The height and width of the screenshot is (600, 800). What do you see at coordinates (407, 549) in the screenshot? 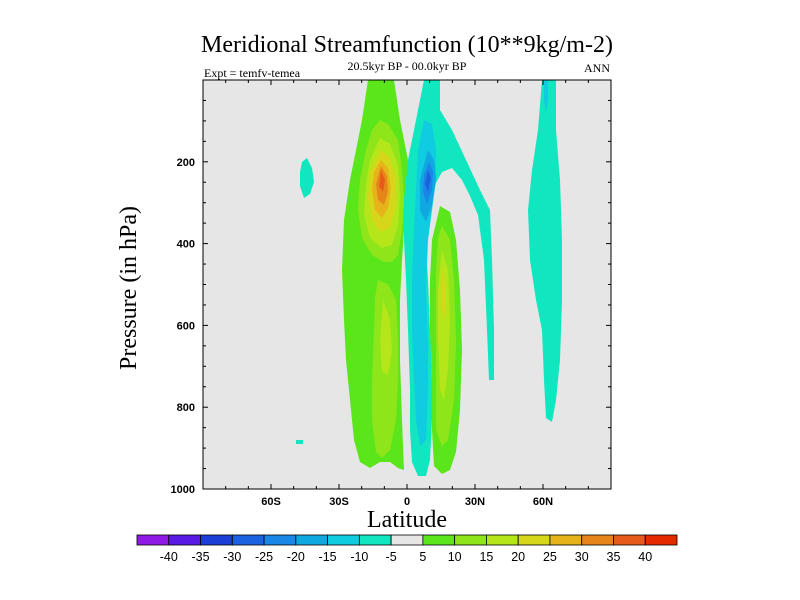
I see `colorbar: -40 -35 -30 -25 -20 -15 -10 -5 5 10 15 20 25 30 35 40` at bounding box center [407, 549].